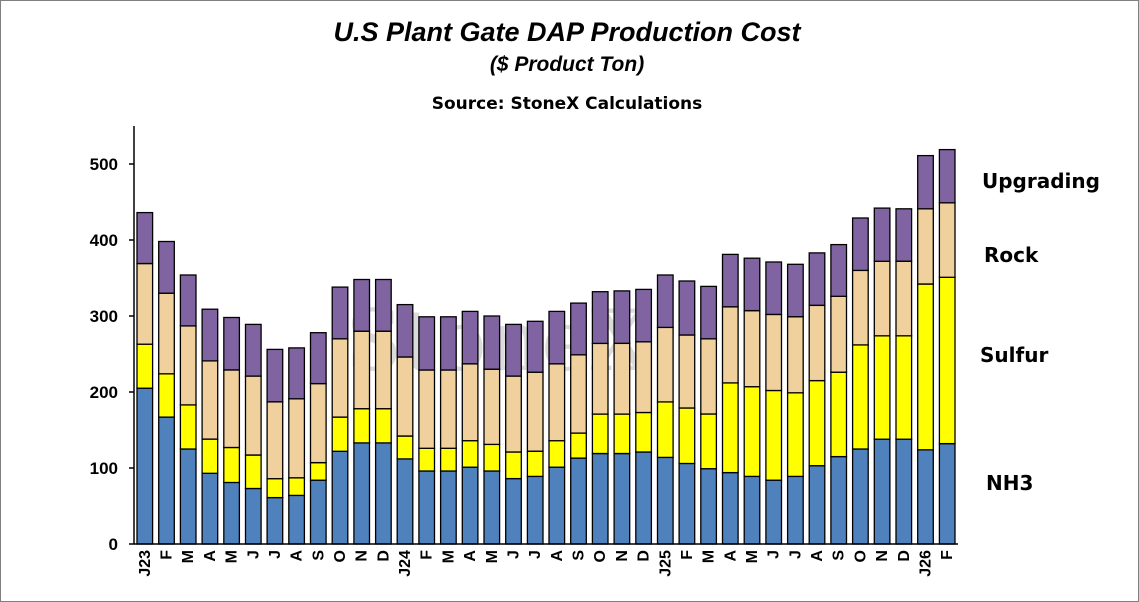 This screenshot has width=1139, height=602. What do you see at coordinates (567, 64) in the screenshot?
I see `chart-subtitle: ($ Product Ton)` at bounding box center [567, 64].